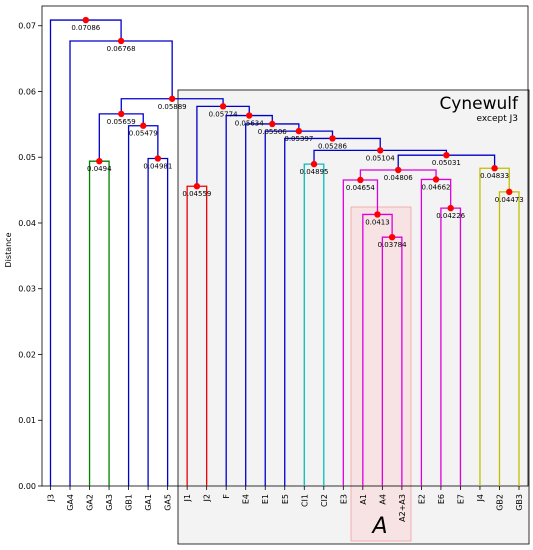  Describe the element at coordinates (157, 166) in the screenshot. I see `node-label-ga1-ga5: 0.04981` at that location.